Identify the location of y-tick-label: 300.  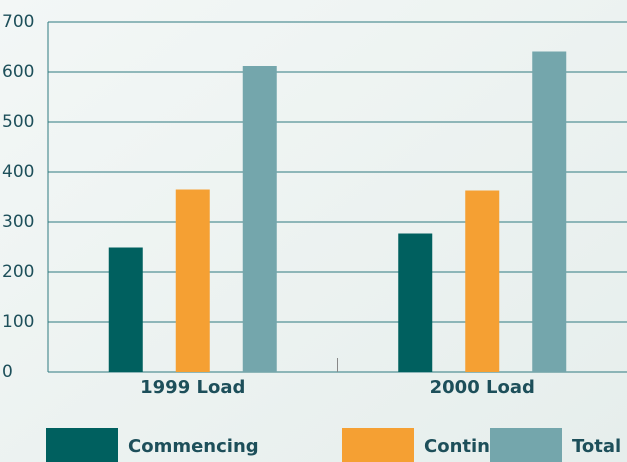
(18, 222).